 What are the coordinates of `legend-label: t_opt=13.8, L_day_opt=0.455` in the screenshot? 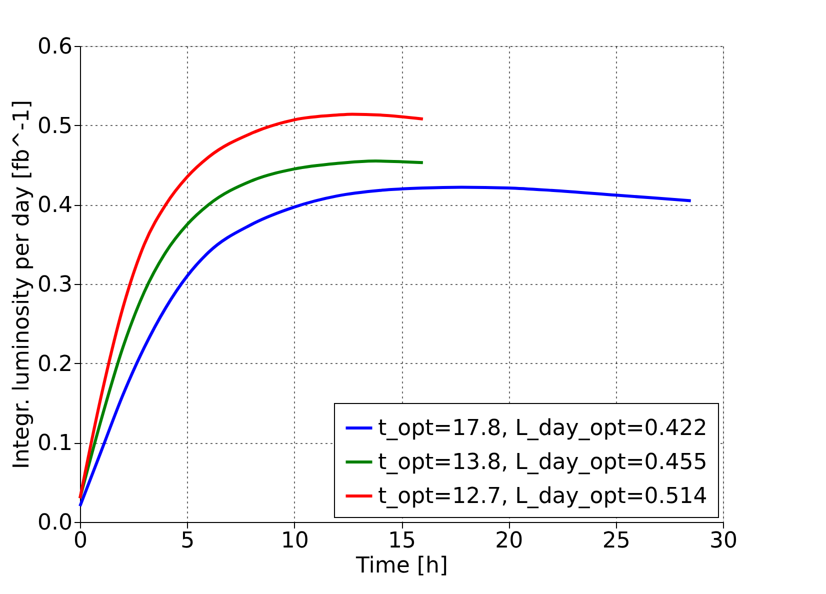 It's located at (543, 462).